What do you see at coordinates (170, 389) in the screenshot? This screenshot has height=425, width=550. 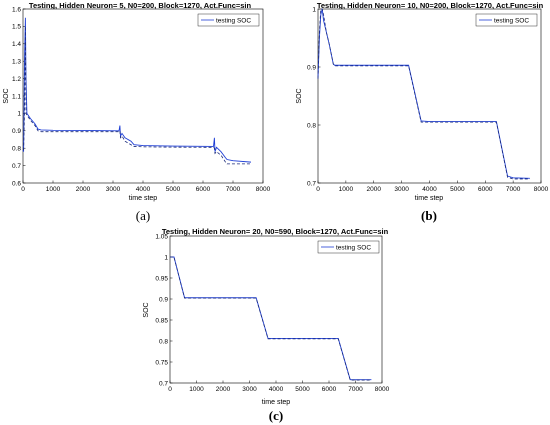 I see `panel-c-xtick-label: 0` at bounding box center [170, 389].